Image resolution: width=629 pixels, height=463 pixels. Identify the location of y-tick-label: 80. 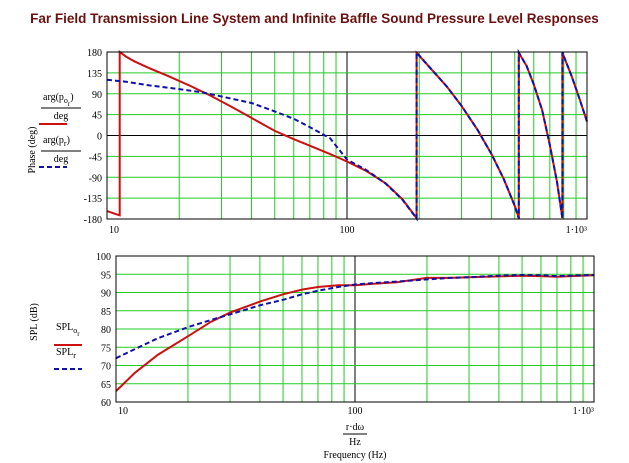
(106, 330).